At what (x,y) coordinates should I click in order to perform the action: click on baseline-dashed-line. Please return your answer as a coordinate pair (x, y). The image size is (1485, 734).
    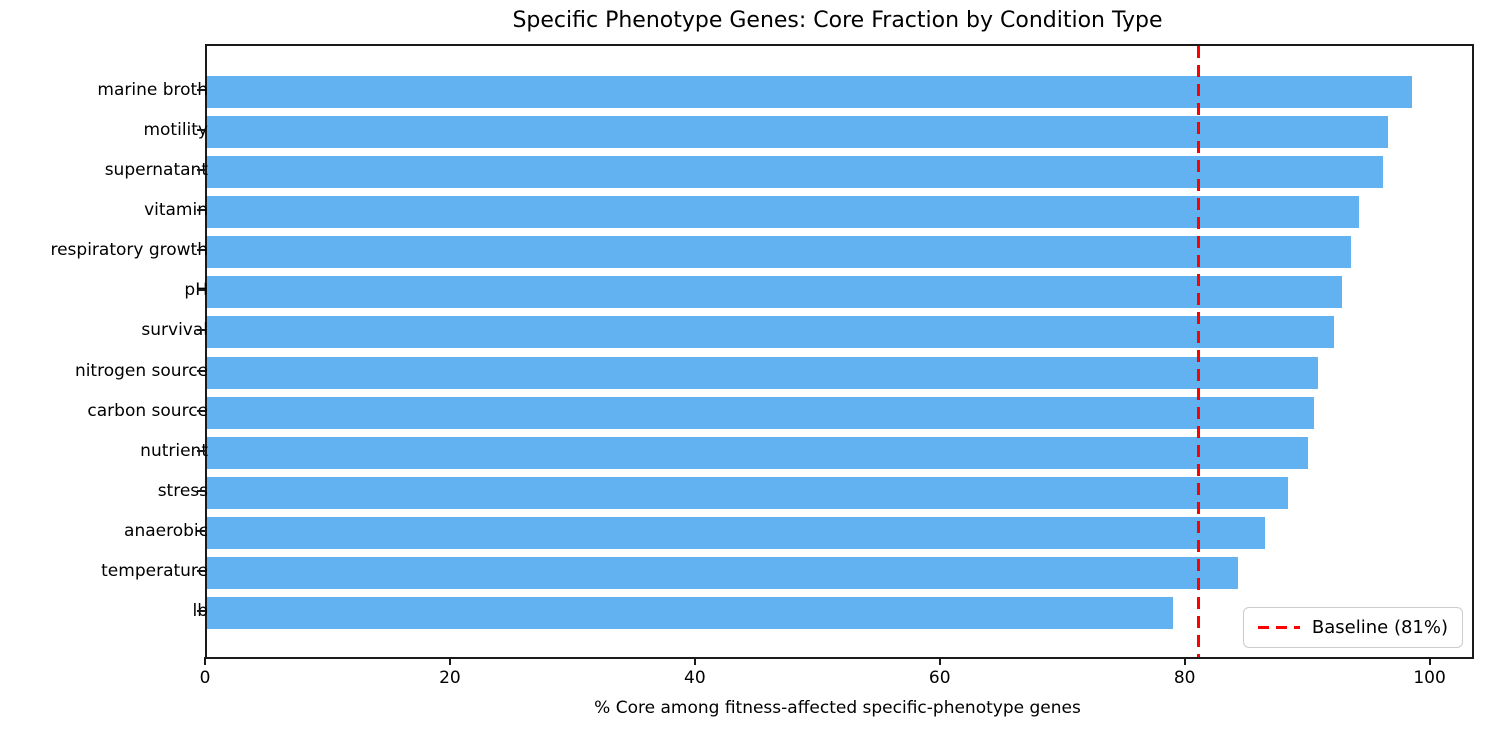
    Looking at the image, I should click on (1199, 351).